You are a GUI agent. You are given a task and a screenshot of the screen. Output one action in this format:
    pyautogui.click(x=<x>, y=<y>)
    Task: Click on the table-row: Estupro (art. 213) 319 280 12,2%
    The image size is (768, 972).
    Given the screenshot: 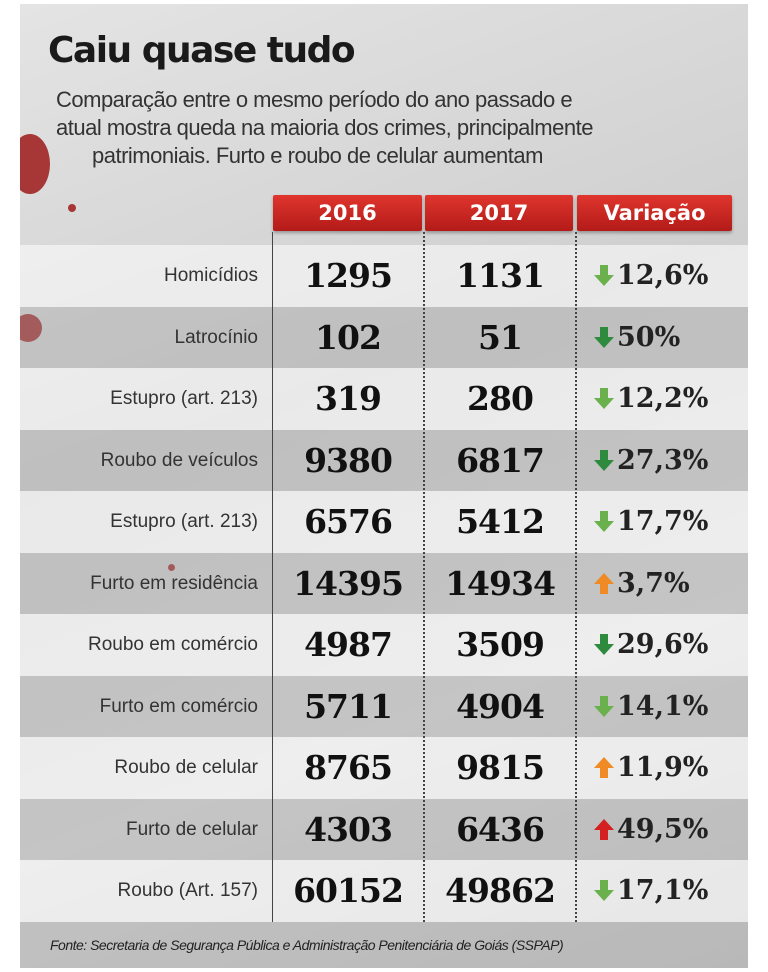 What is the action you would take?
    pyautogui.click(x=384, y=399)
    